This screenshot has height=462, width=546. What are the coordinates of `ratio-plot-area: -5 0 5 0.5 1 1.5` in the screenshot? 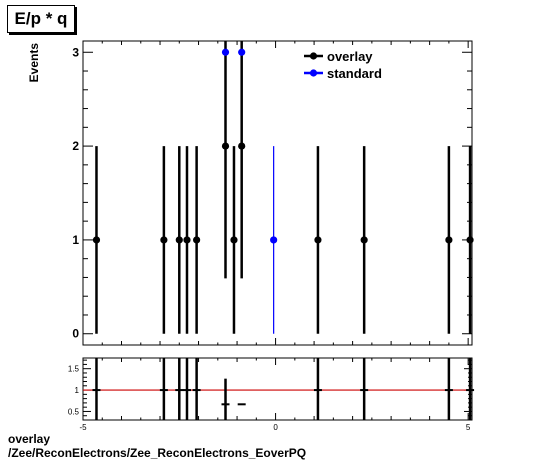 It's located at (270, 394).